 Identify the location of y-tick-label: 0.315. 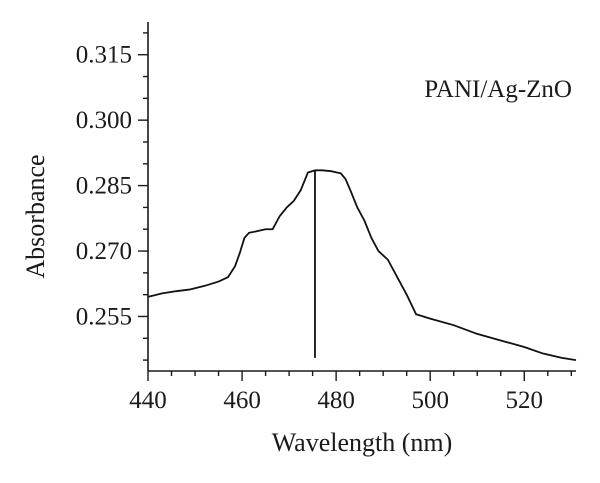
(104, 55).